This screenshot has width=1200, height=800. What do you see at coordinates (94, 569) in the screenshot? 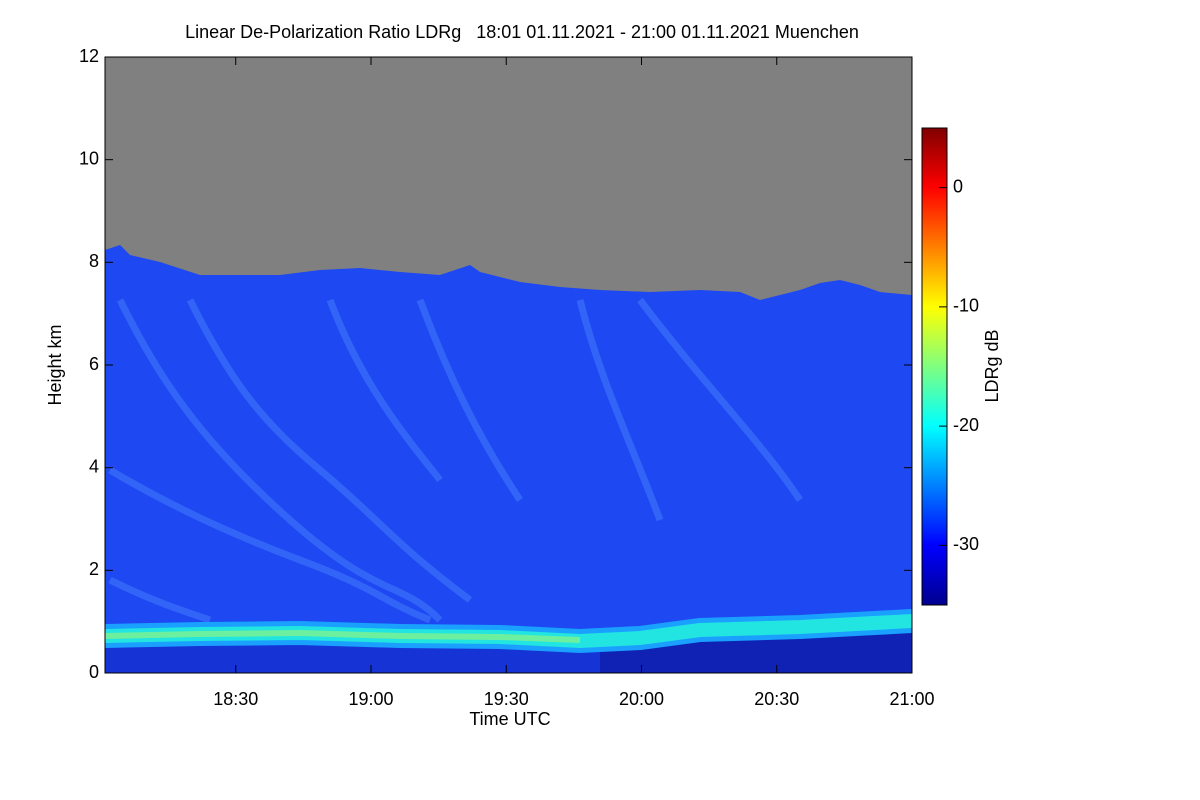
I see `y-tick-label: 2` at bounding box center [94, 569].